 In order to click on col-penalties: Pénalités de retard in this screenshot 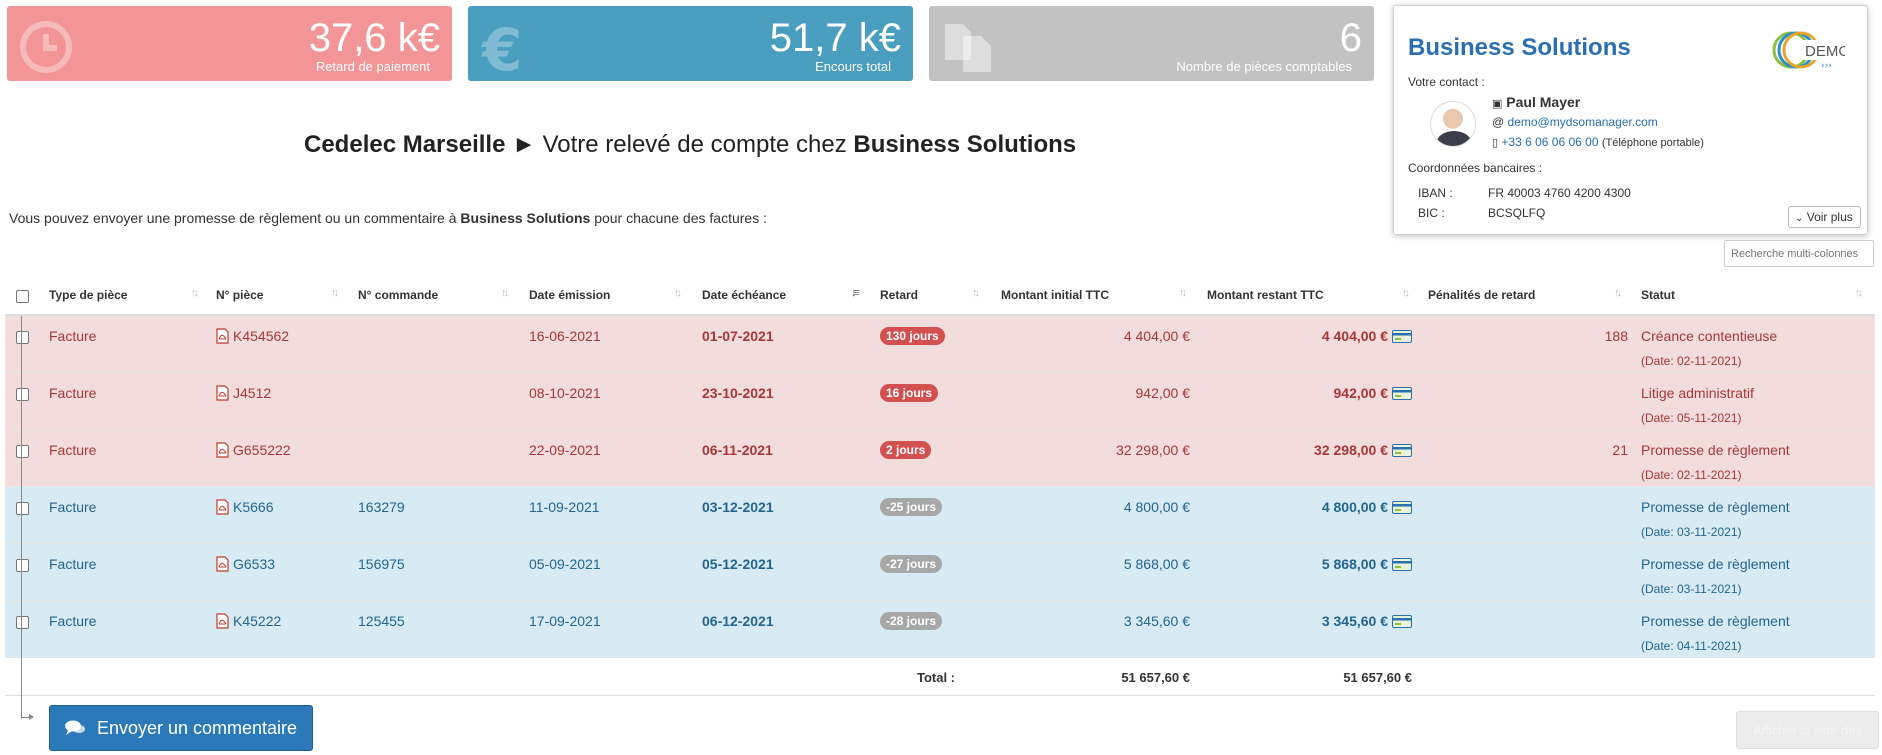, I will do `click(1482, 295)`.